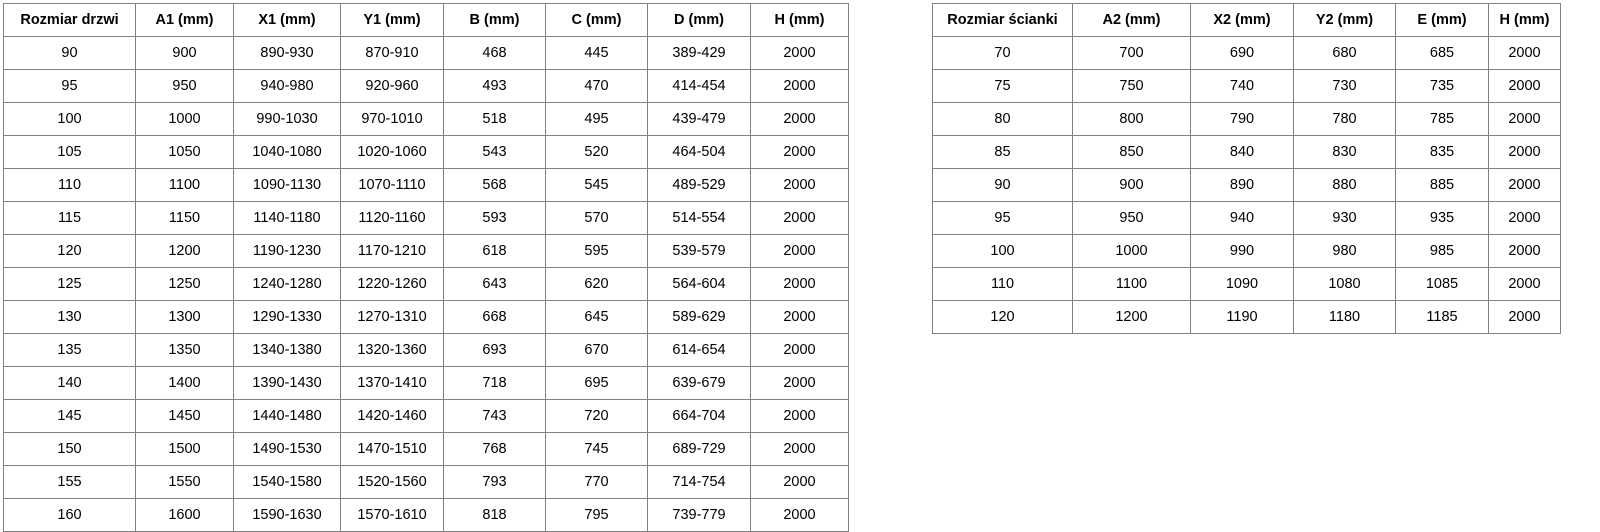  What do you see at coordinates (287, 53) in the screenshot?
I see `table-cell: 890-930` at bounding box center [287, 53].